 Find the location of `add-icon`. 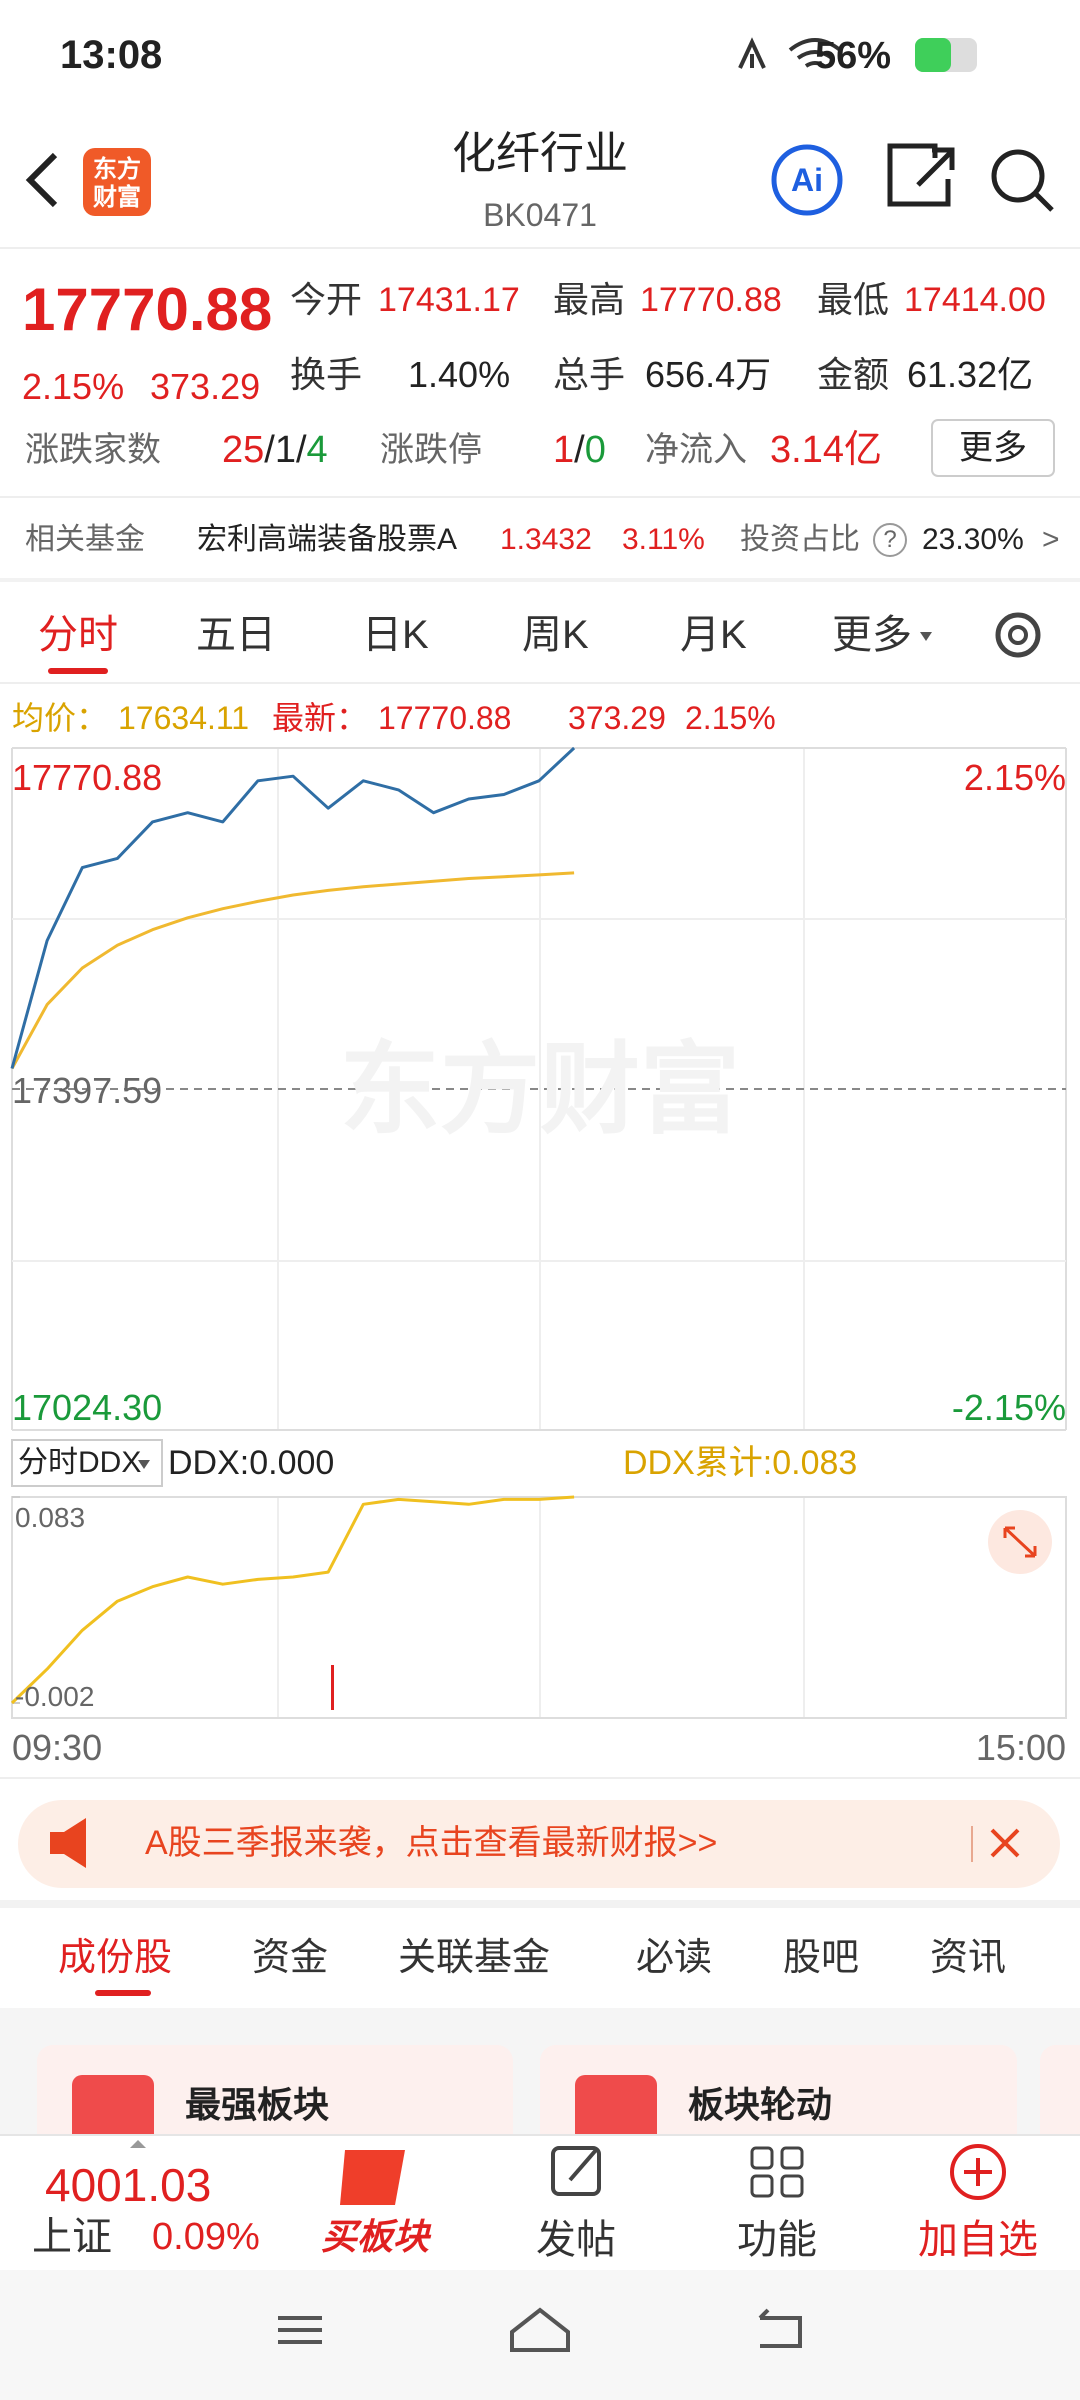

add-icon is located at coordinates (978, 2172).